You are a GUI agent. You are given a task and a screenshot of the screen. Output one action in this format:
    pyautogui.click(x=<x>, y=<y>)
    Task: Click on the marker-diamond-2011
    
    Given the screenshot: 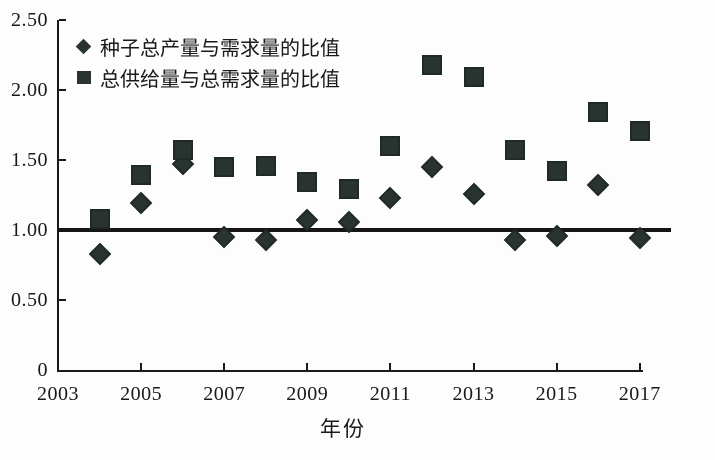 What is the action you would take?
    pyautogui.click(x=390, y=198)
    